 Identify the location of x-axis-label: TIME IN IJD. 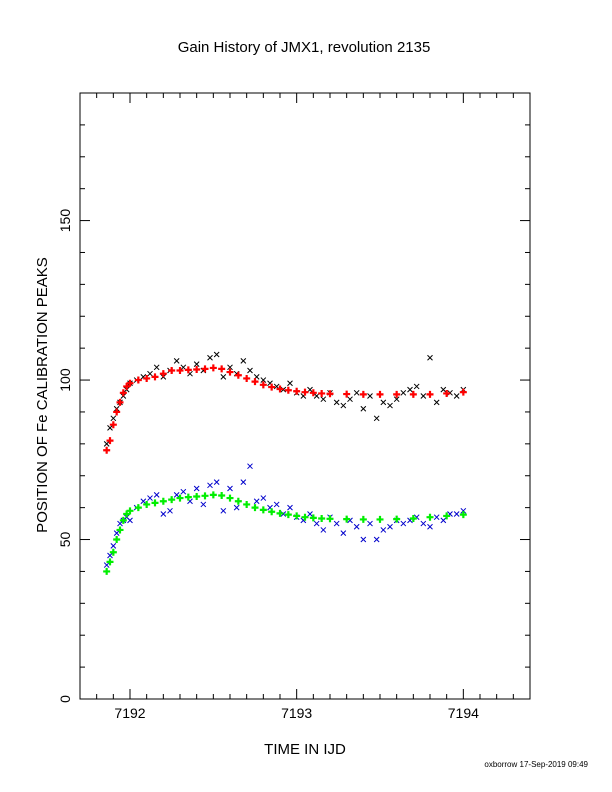
(305, 749).